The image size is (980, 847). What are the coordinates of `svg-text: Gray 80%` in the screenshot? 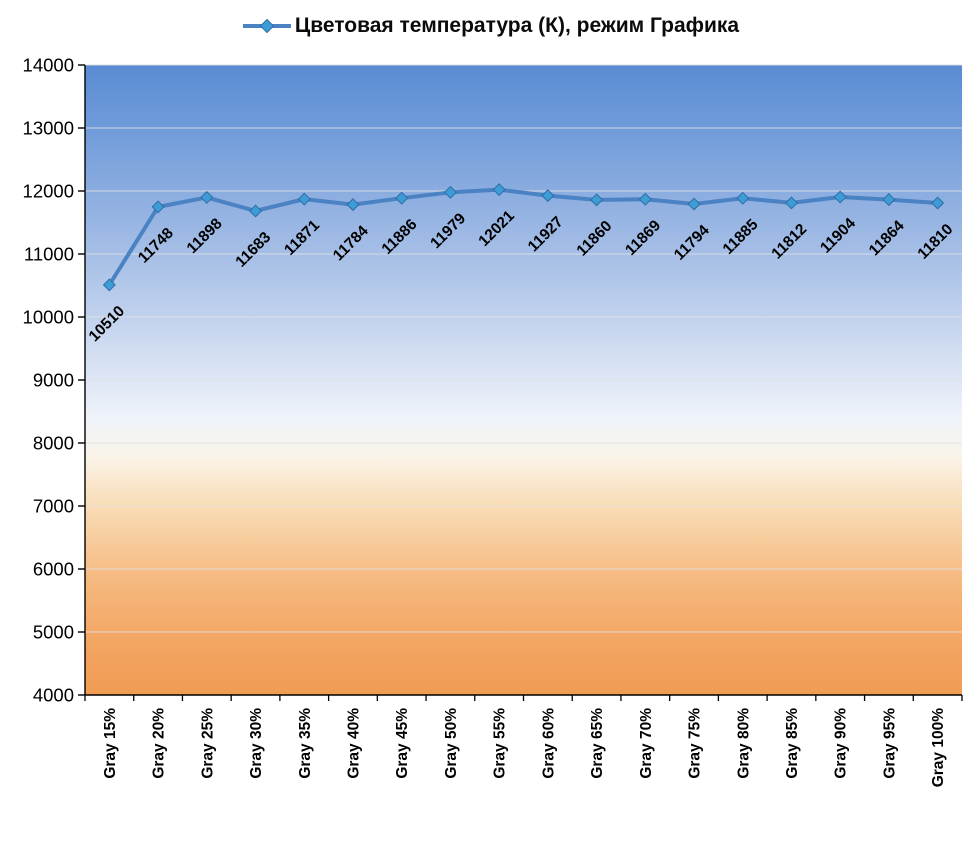 It's located at (743, 743).